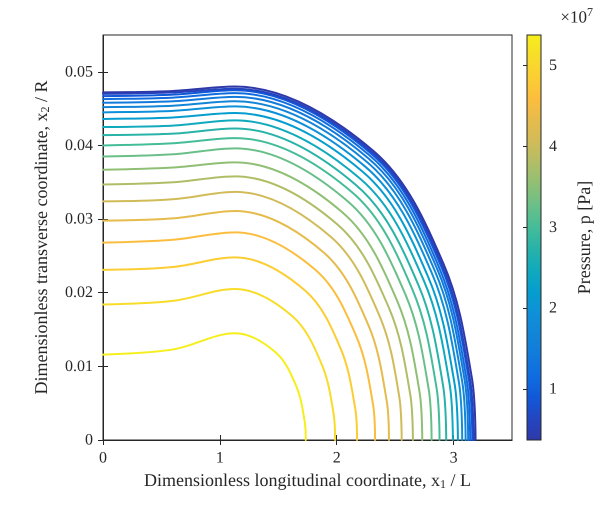  Describe the element at coordinates (454, 458) in the screenshot. I see `x-tick-label: 3` at that location.